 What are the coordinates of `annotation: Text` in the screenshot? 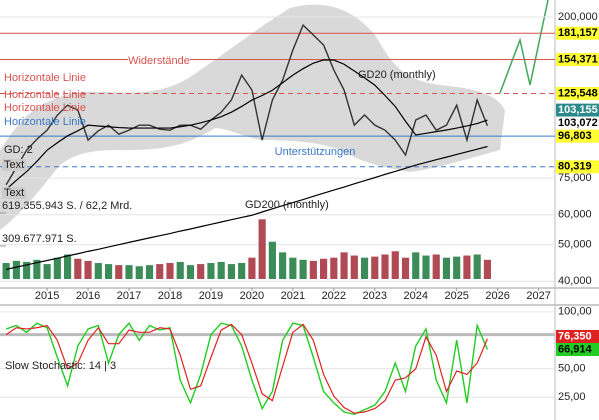 It's located at (14, 165).